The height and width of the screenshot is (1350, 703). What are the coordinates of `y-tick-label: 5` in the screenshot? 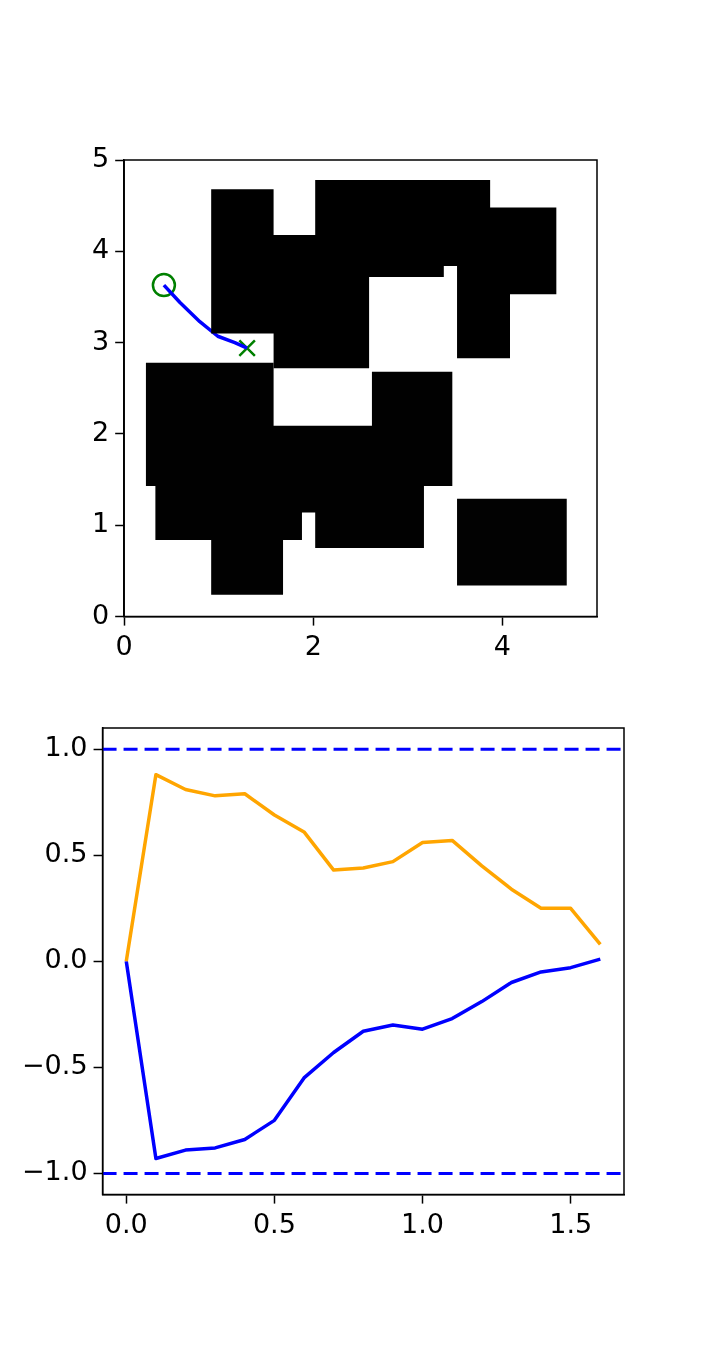 It's located at (100, 158).